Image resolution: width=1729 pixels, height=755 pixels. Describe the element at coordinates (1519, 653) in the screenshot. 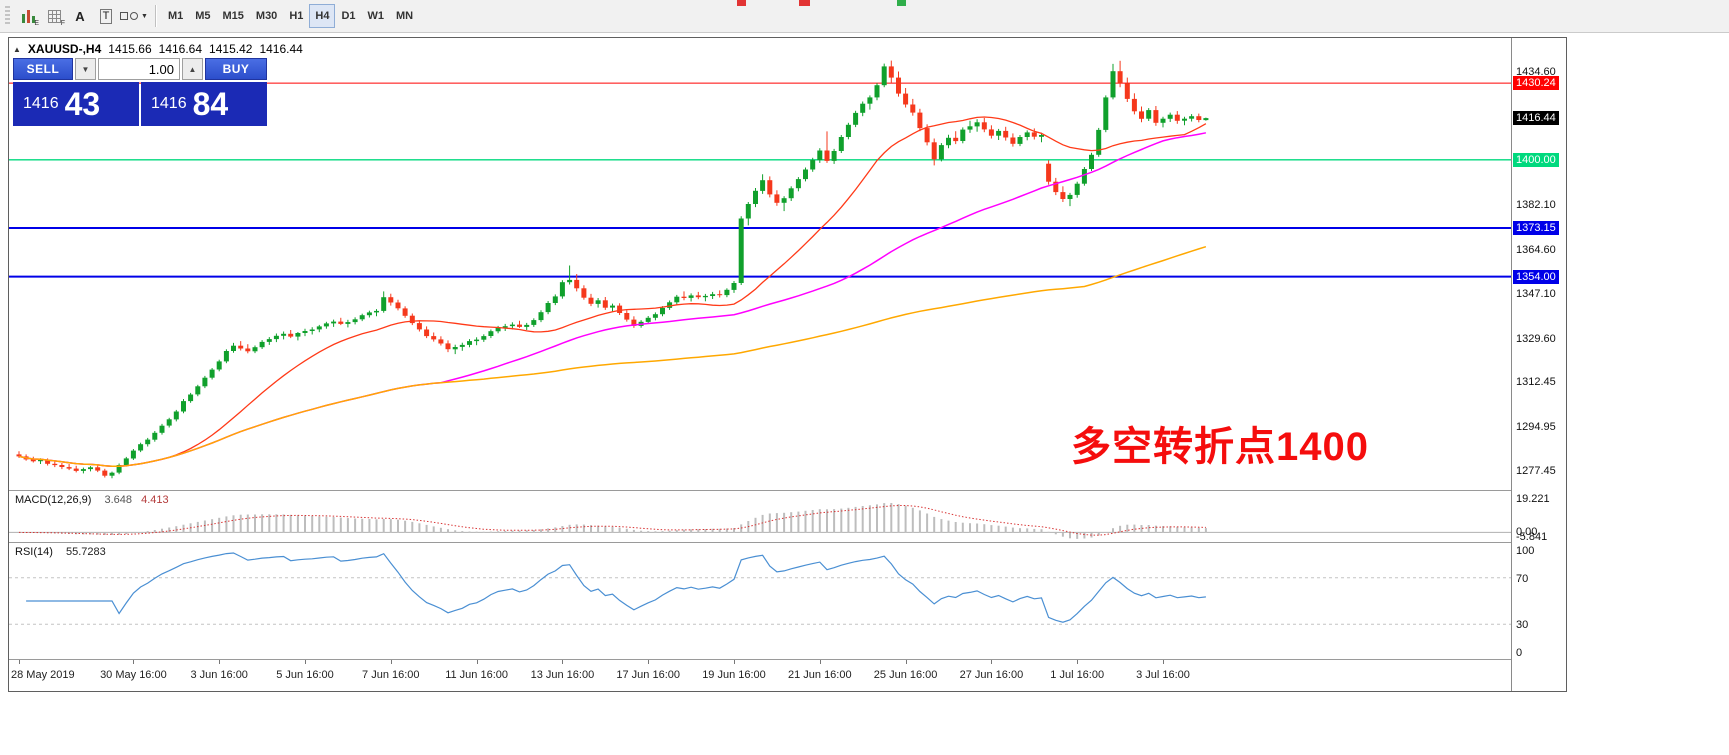

I see `rsi-axis-label: 0` at that location.